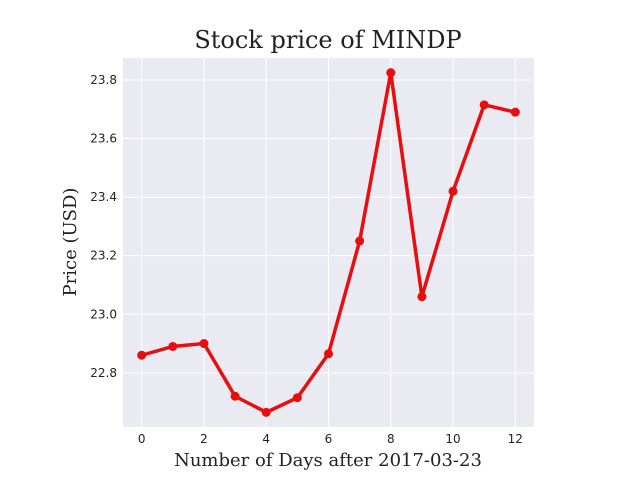  I want to click on y-tick-label: 23.8, so click(103, 80).